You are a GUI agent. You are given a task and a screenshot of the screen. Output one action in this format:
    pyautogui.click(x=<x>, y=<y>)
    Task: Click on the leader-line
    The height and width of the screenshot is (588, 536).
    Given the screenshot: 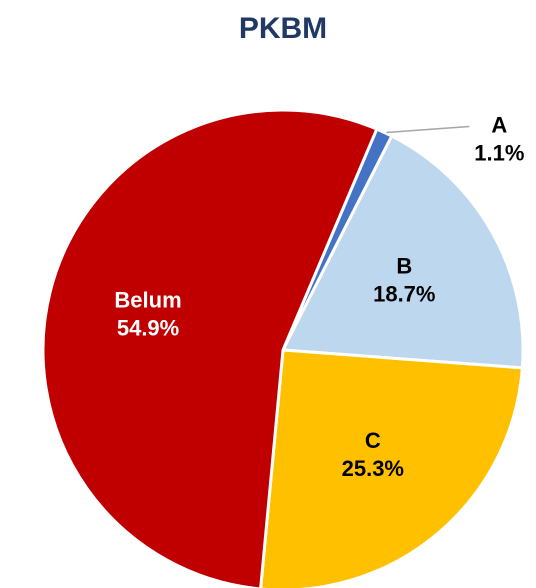 What is the action you would take?
    pyautogui.click(x=428, y=129)
    